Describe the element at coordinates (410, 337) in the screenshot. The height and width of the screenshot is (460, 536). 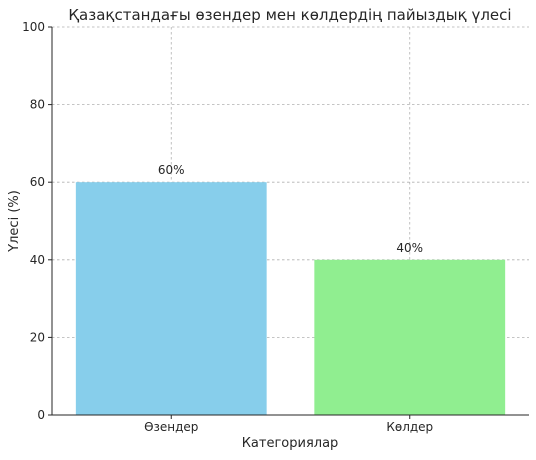
I see `bar` at that location.